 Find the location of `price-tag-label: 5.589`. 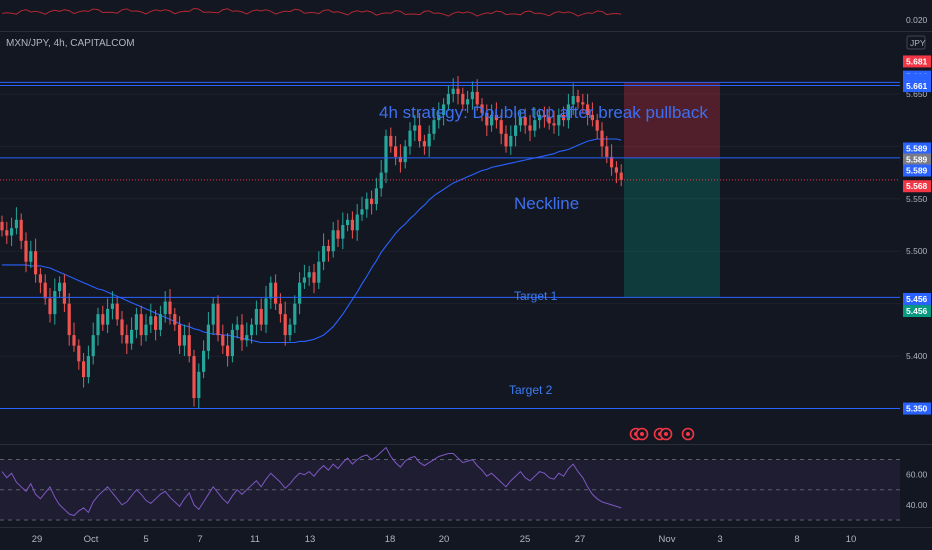

price-tag-label: 5.589 is located at coordinates (917, 159).